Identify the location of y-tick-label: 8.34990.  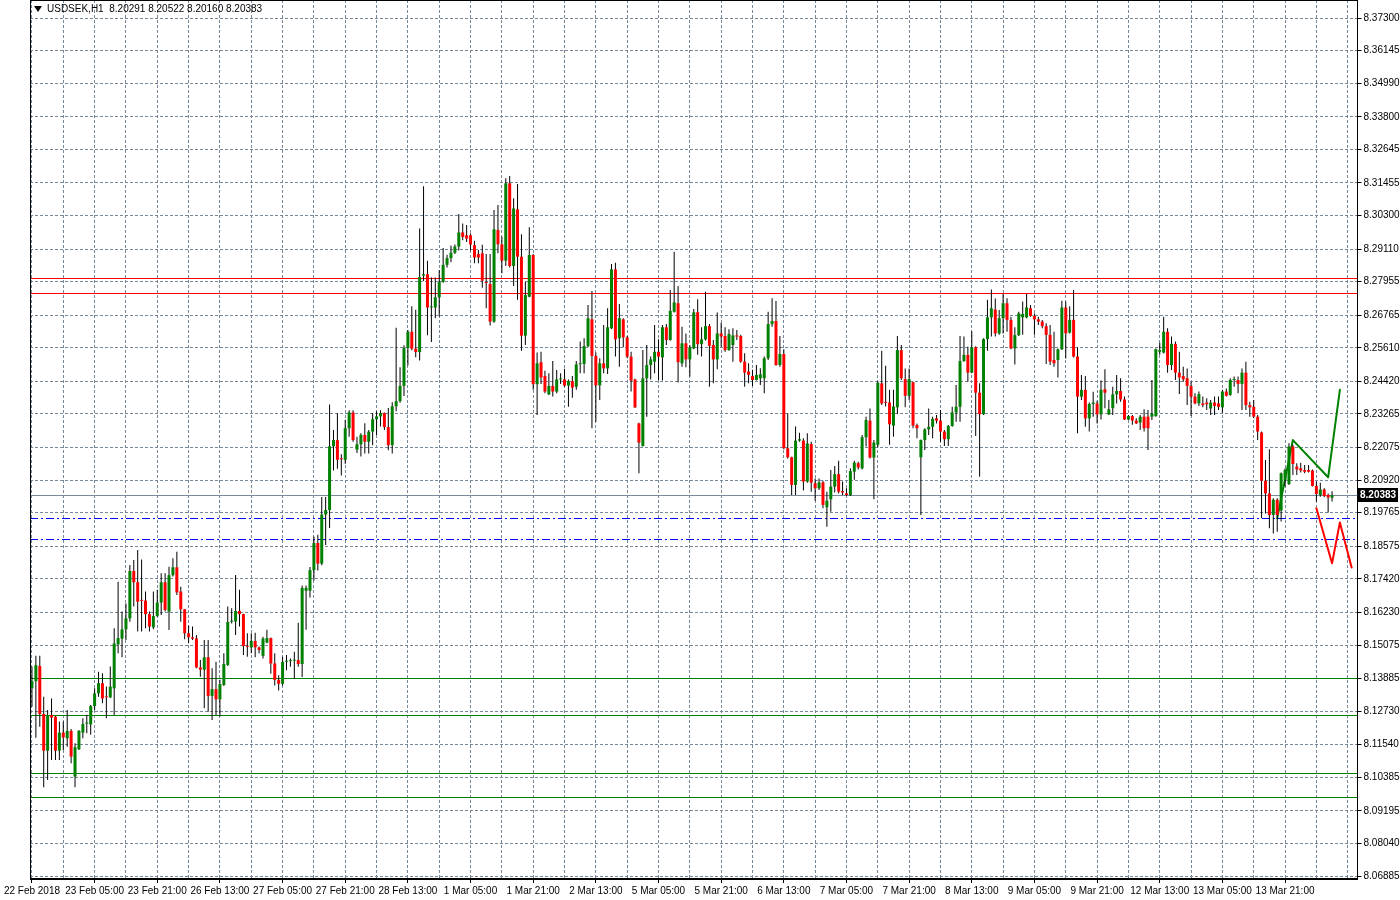
(1381, 82).